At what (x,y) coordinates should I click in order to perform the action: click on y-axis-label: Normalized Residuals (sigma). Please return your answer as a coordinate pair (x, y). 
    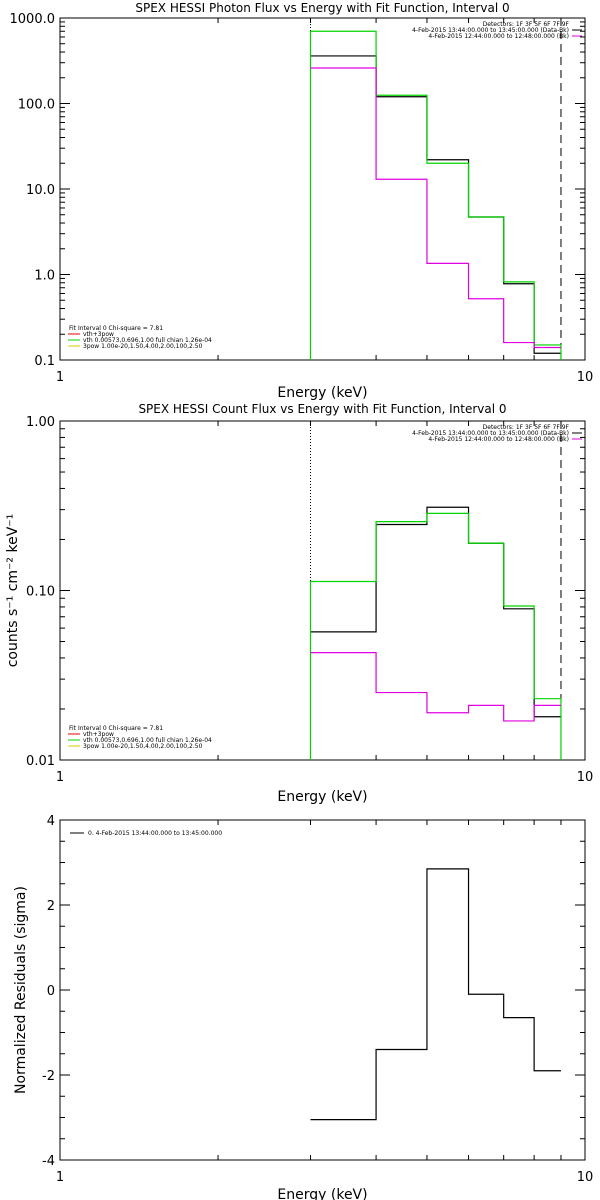
    Looking at the image, I should click on (21, 990).